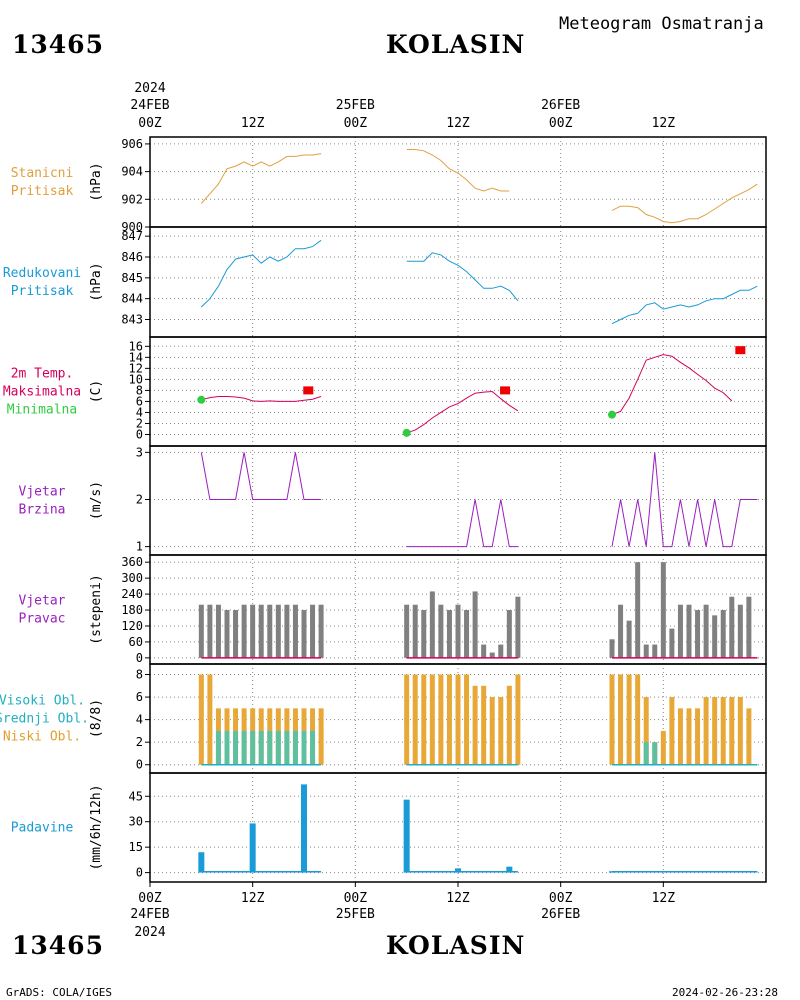  Describe the element at coordinates (612, 414) in the screenshot. I see `temperature-min-marker` at that location.